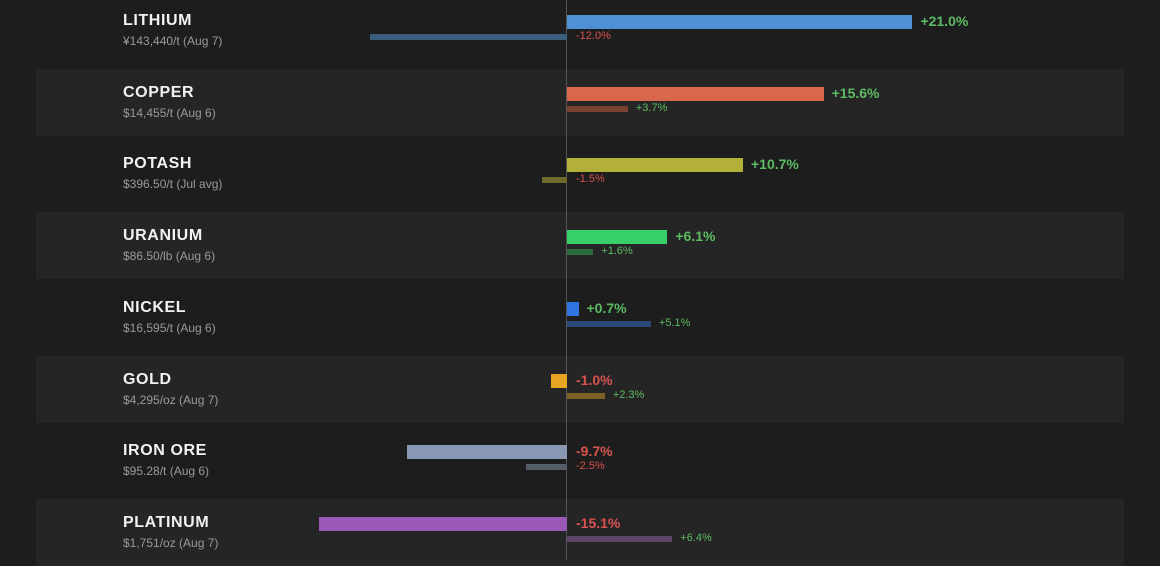  What do you see at coordinates (775, 164) in the screenshot?
I see `main-value-label: +10.7%` at bounding box center [775, 164].